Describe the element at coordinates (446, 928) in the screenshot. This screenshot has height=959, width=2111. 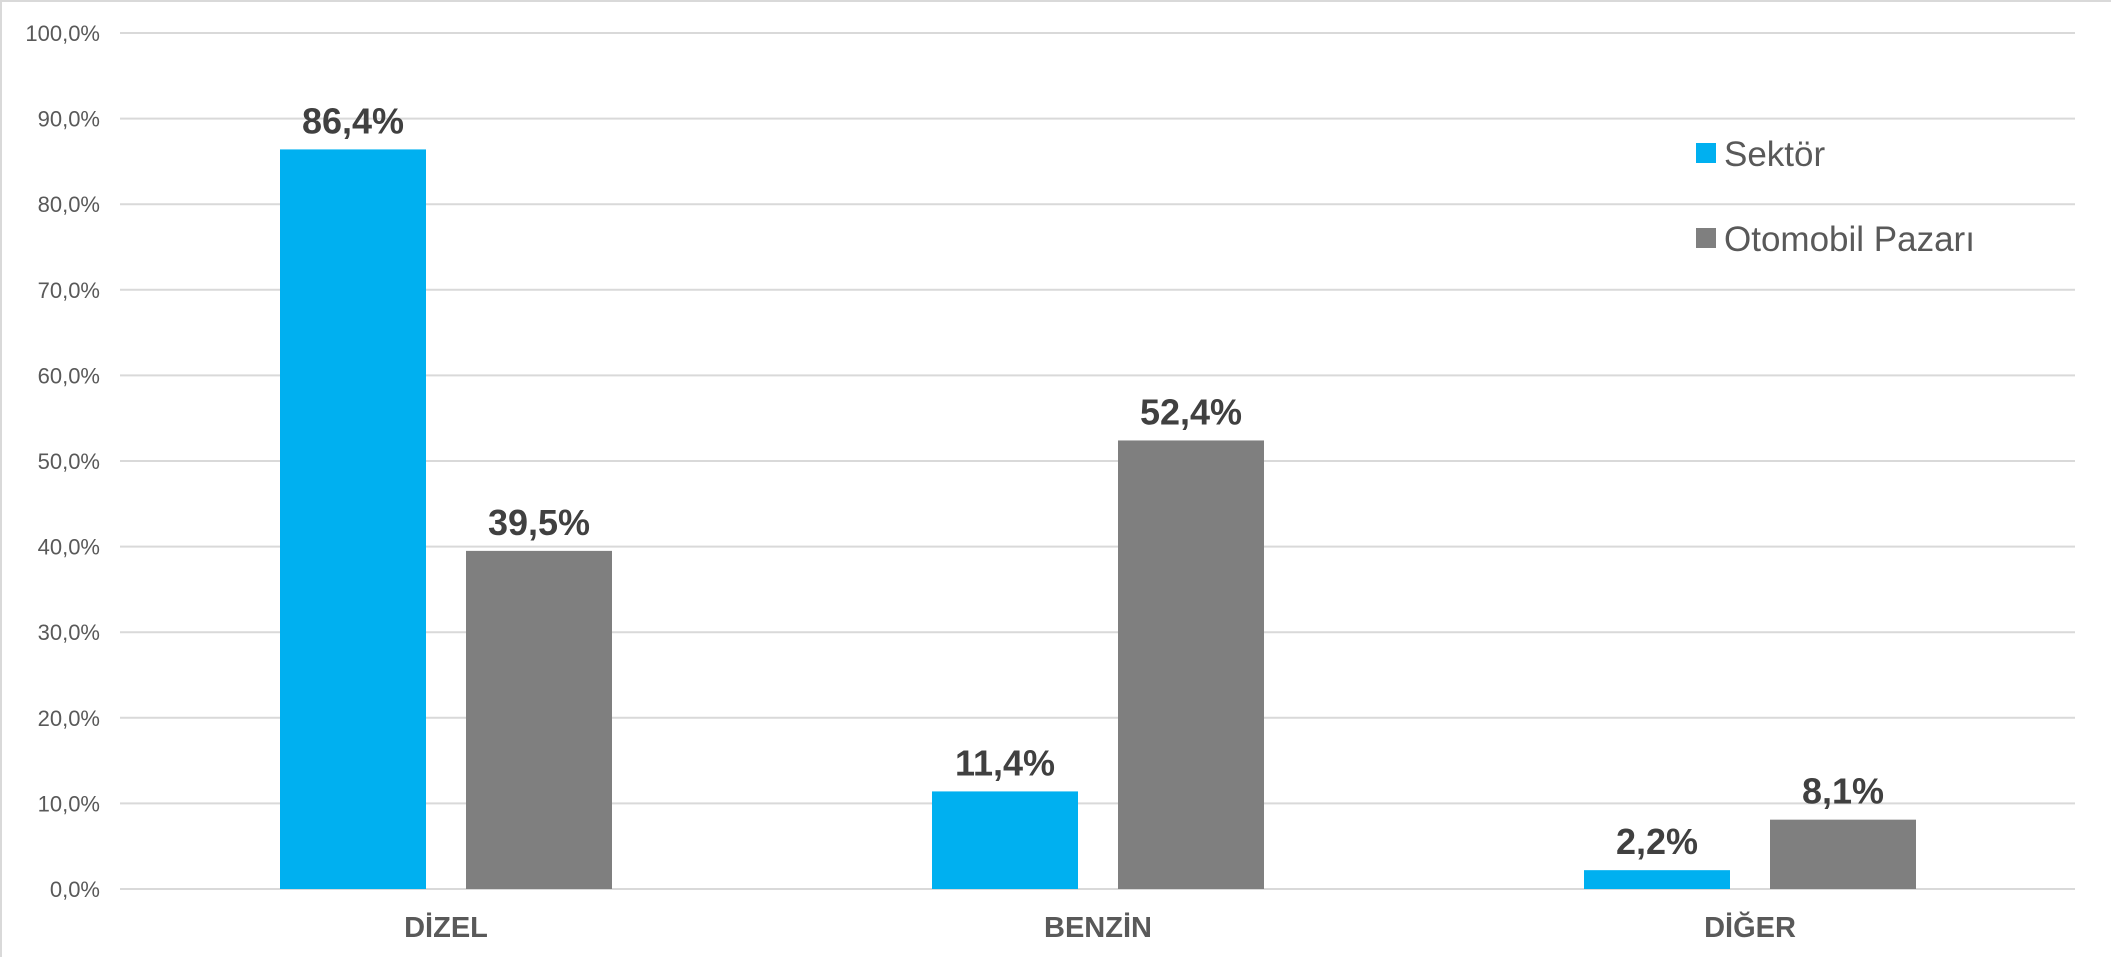
I see `x-category-label: DİZEL` at that location.